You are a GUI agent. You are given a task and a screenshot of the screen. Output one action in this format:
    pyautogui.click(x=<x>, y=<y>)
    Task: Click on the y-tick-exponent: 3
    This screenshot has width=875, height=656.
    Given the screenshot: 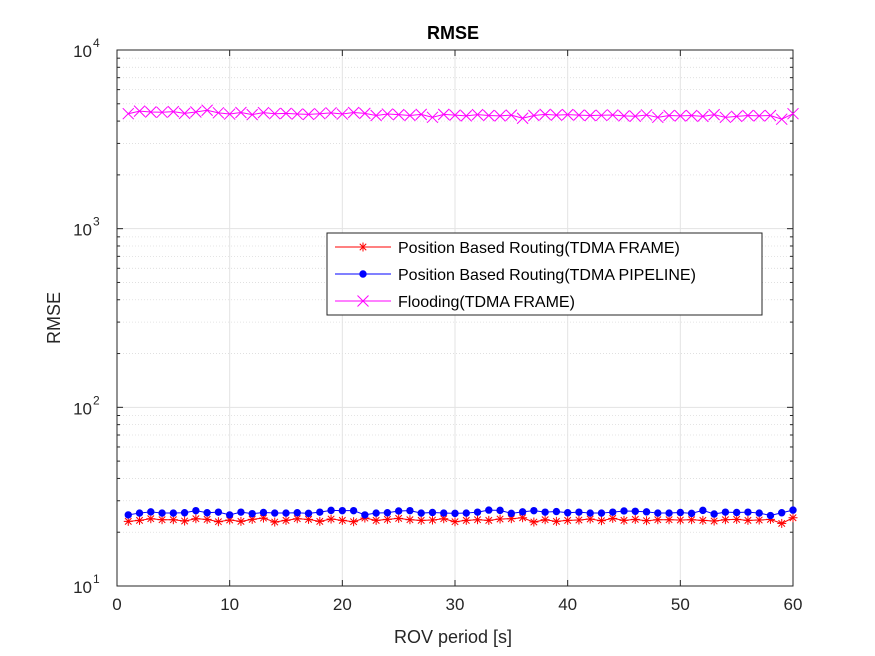 What is the action you would take?
    pyautogui.click(x=96, y=222)
    